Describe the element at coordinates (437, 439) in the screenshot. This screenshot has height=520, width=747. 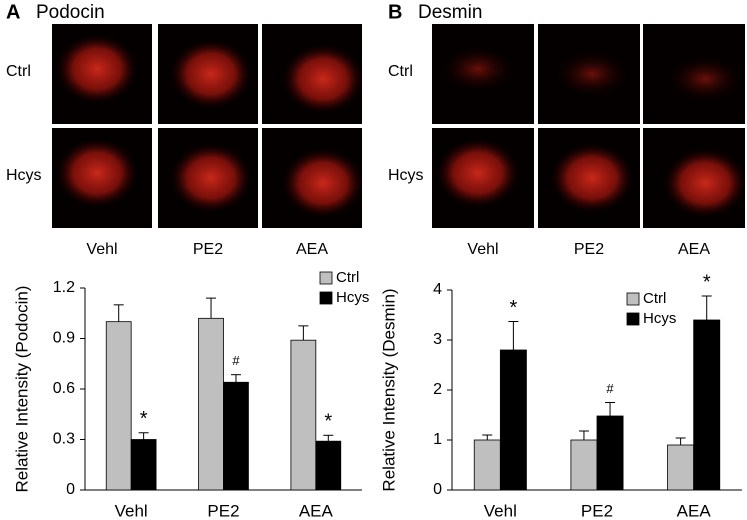
I see `y-tick-label: 1` at that location.